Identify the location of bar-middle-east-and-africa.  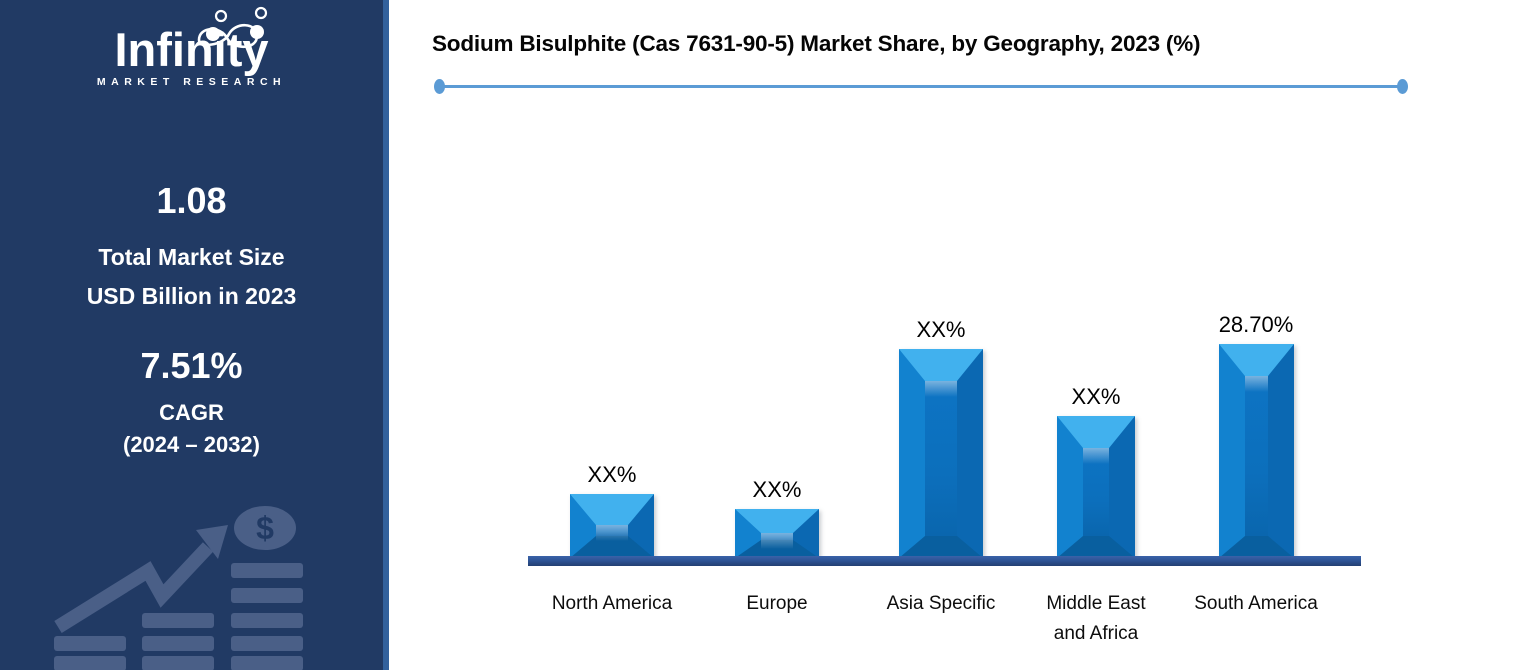
(1096, 487).